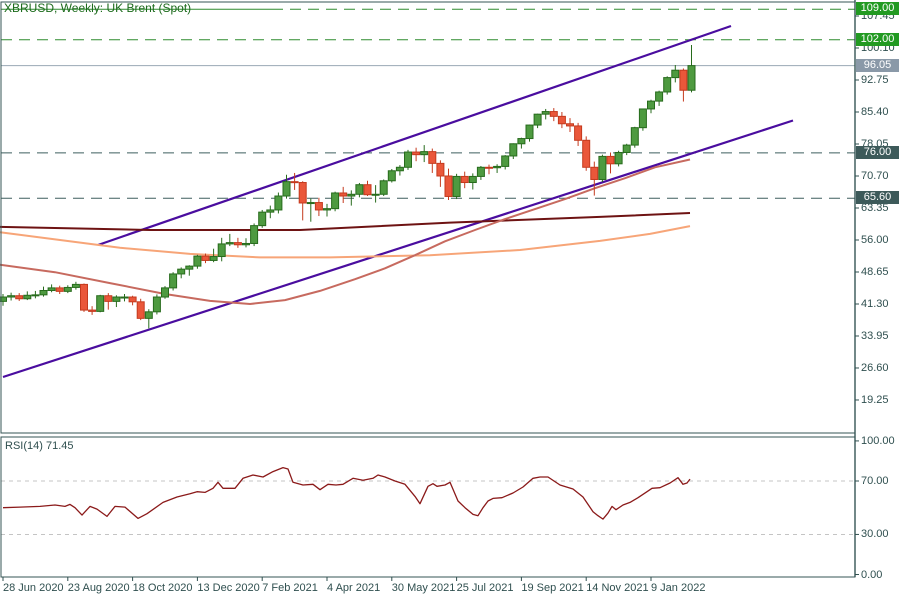  I want to click on price-tick-label: 26.60, so click(875, 367).